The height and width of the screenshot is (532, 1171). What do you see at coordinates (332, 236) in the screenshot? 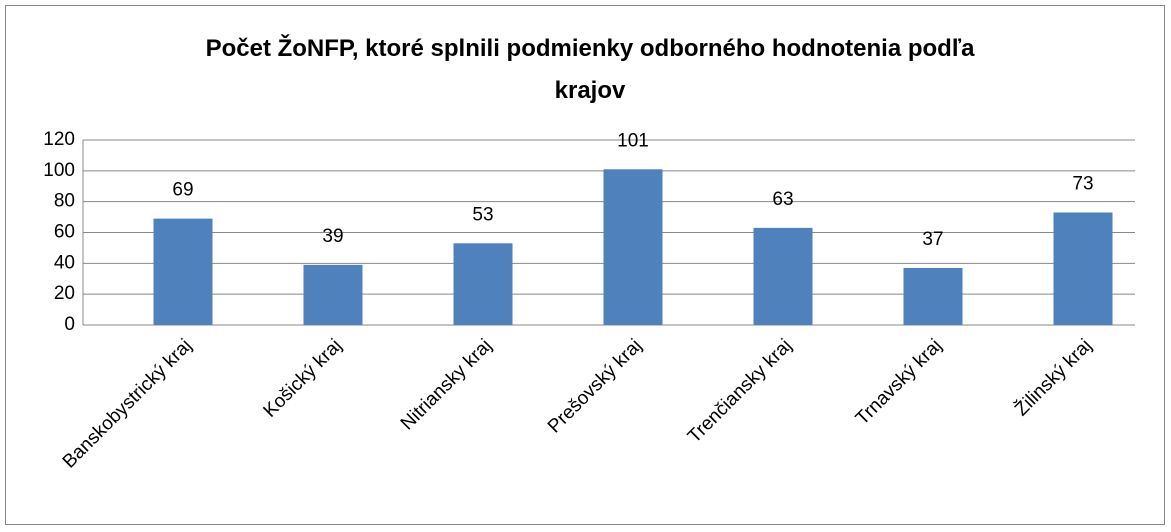
I see `data-label: 39` at bounding box center [332, 236].